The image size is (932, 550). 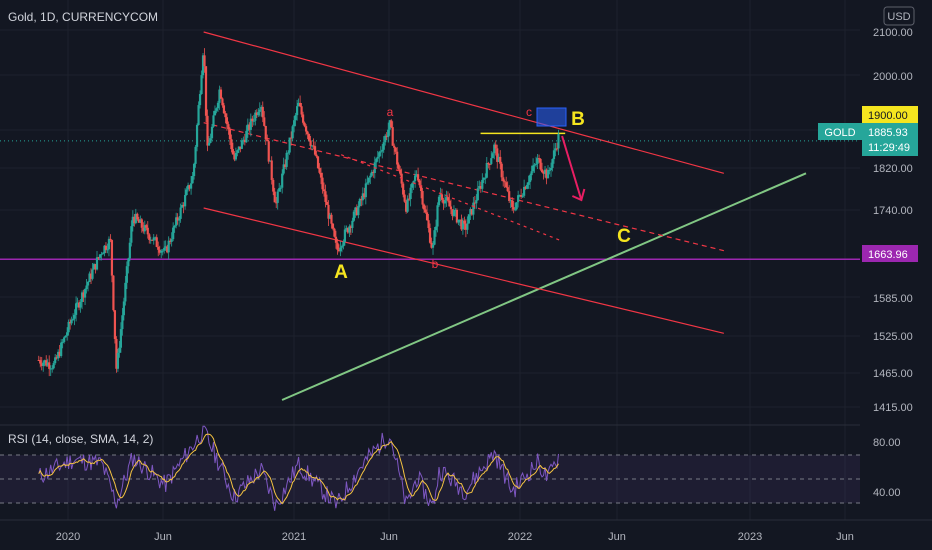 I want to click on currency-box, so click(x=899, y=16).